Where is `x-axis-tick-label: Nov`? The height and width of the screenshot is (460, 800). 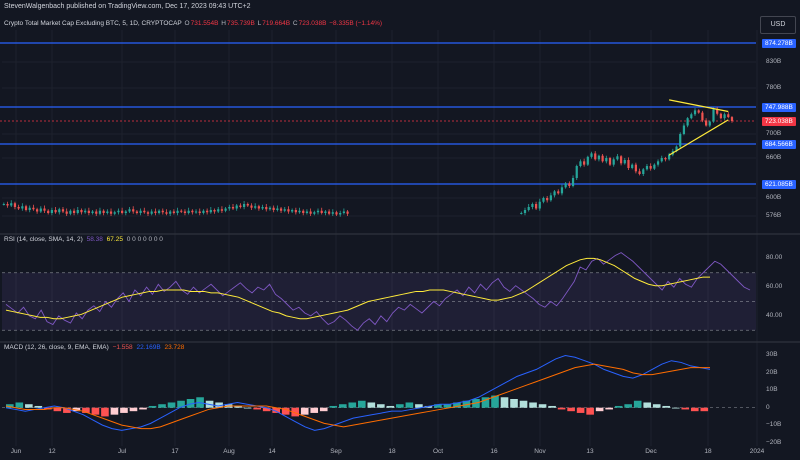
x-axis-tick-label: Nov is located at coordinates (540, 451).